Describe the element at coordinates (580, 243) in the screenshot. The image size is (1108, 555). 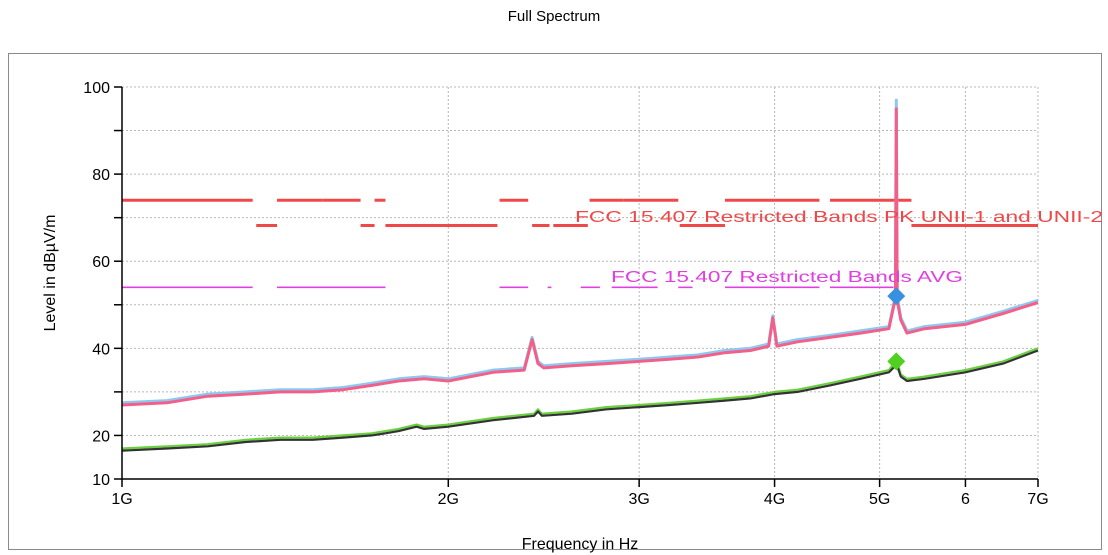
I see `limit-lines` at that location.